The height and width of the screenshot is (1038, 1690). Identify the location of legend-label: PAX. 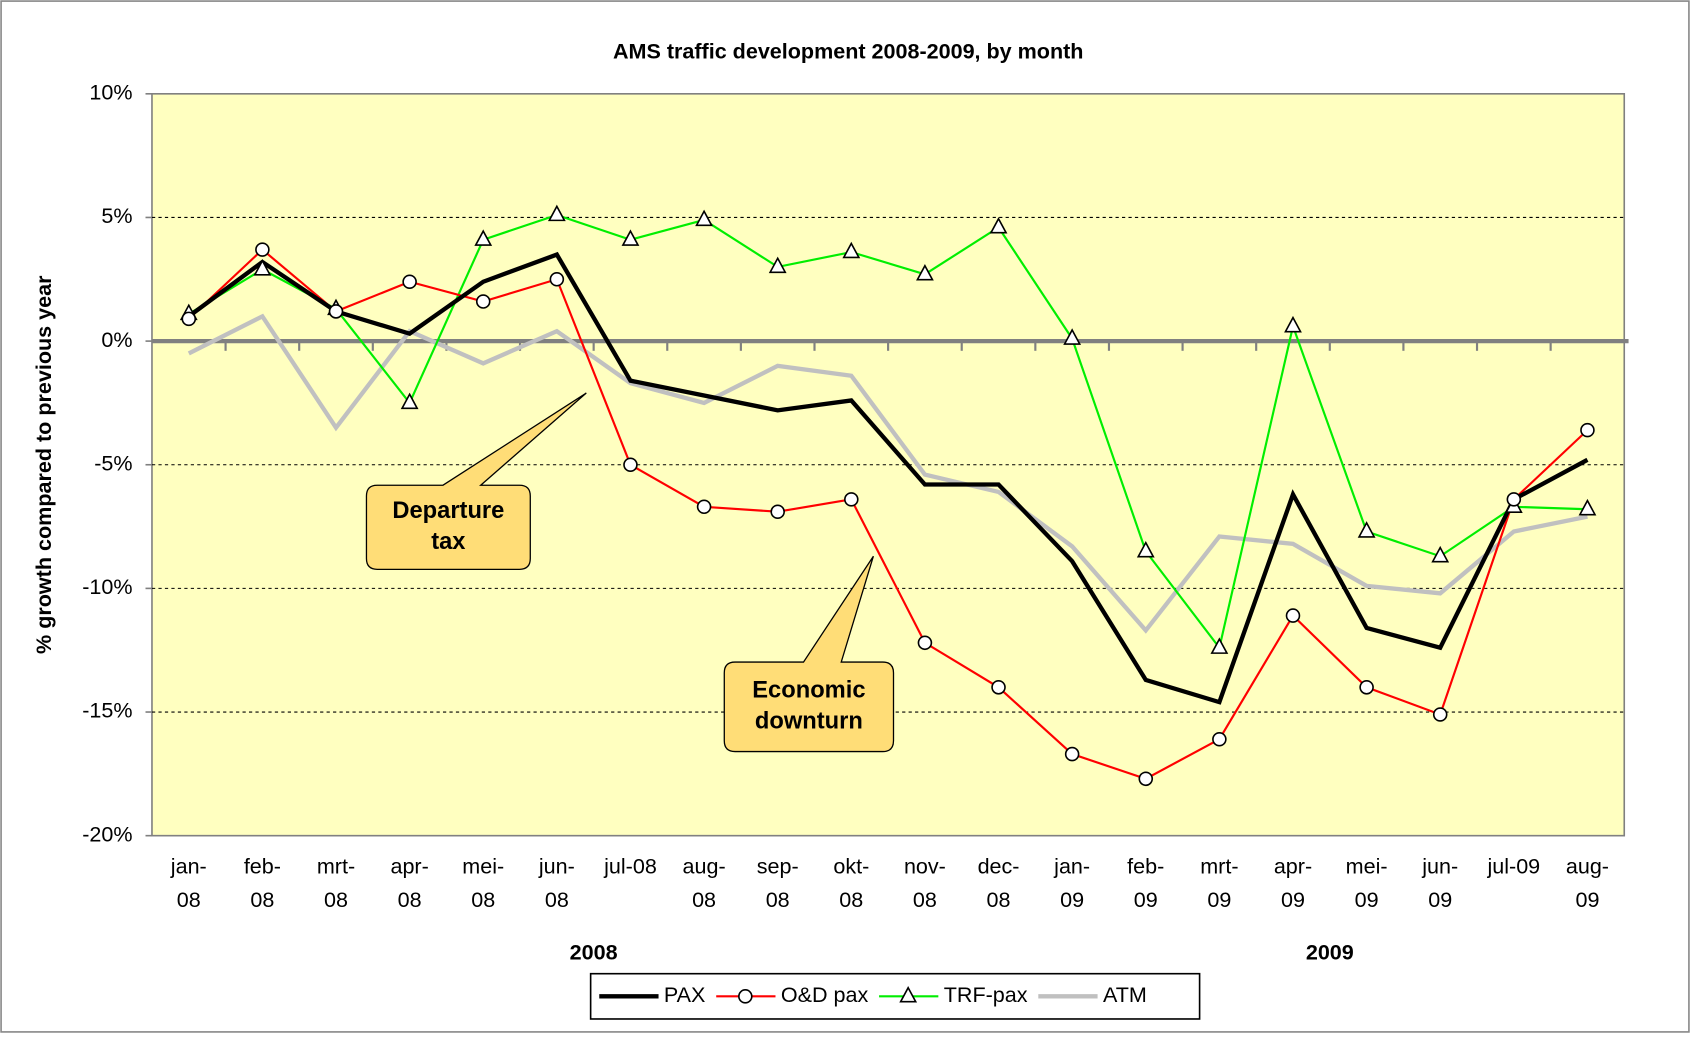
(685, 994).